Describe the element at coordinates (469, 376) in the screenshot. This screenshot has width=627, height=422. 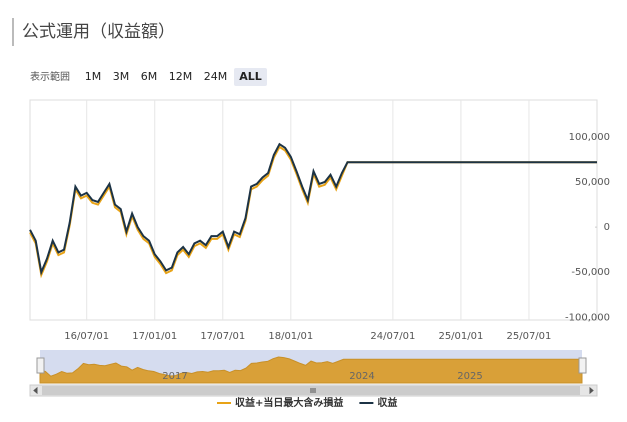
I see `navigator-label: 2025` at that location.